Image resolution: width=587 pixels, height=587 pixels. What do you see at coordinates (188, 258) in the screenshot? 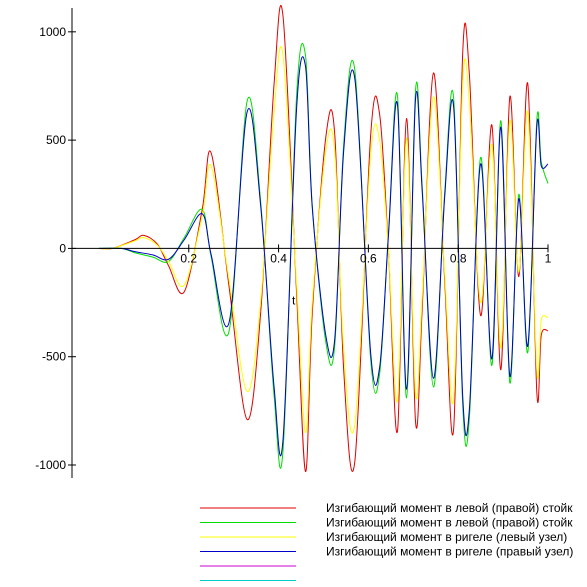
I see `x-tick-label-0: 0.2` at bounding box center [188, 258].